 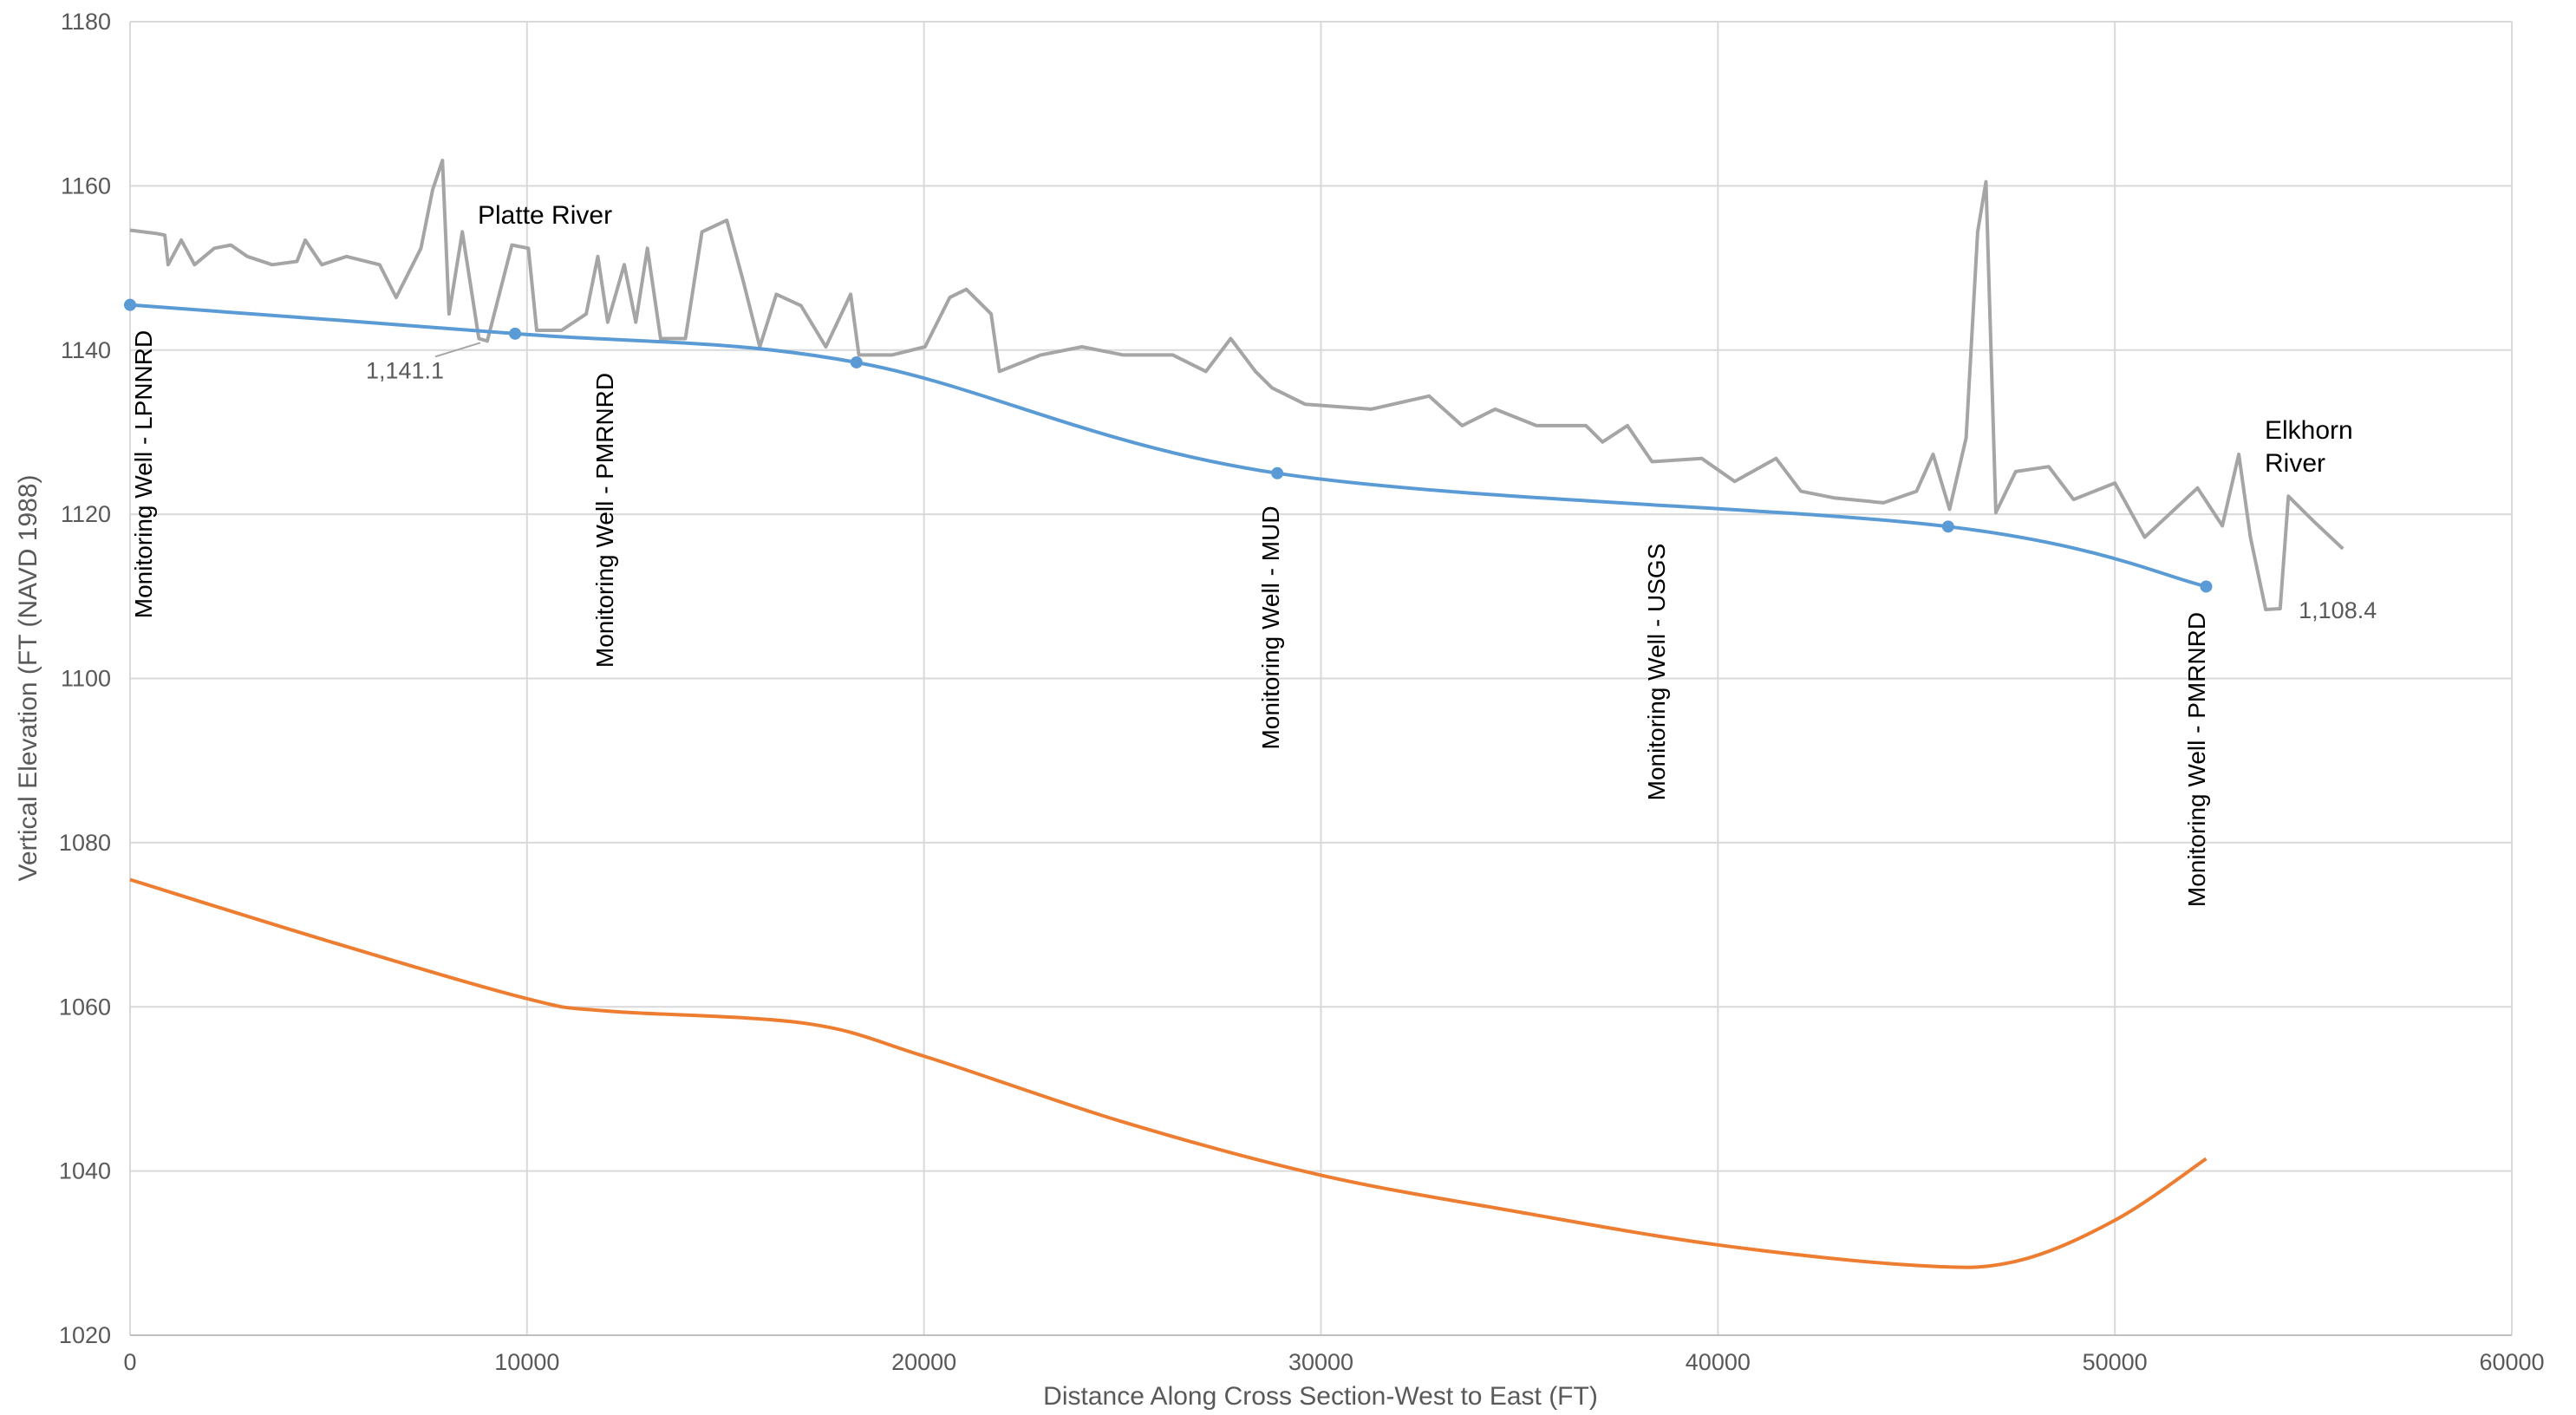 I want to click on y-axis-title: Vertical Elevation (FT (NAVD 1988), so click(x=28, y=677).